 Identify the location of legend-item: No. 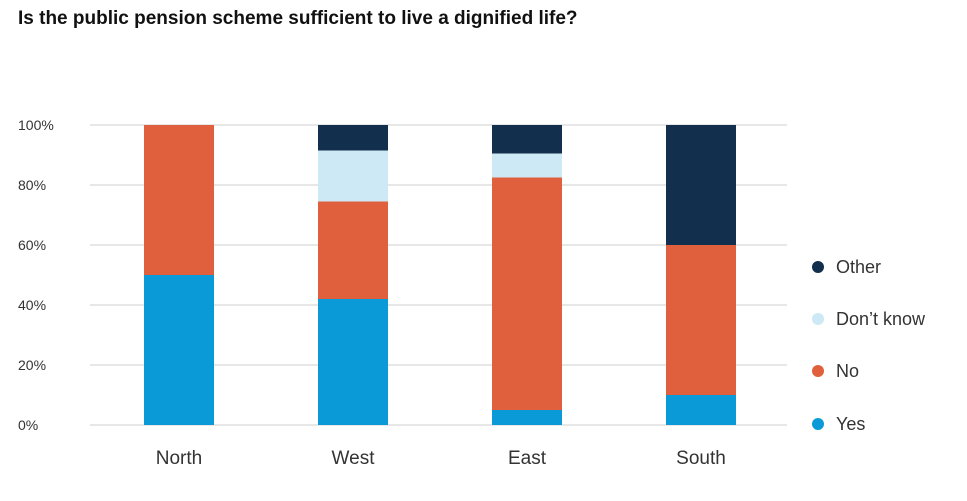
(835, 371).